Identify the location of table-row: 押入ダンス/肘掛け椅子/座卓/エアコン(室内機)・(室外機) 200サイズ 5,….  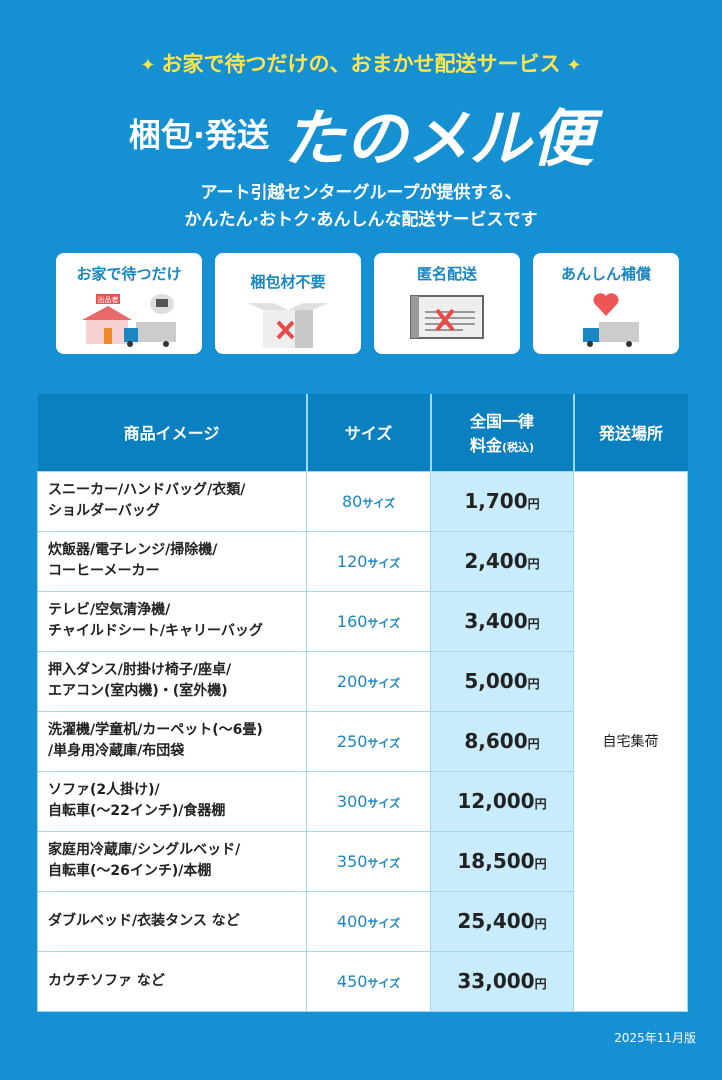
(362, 681).